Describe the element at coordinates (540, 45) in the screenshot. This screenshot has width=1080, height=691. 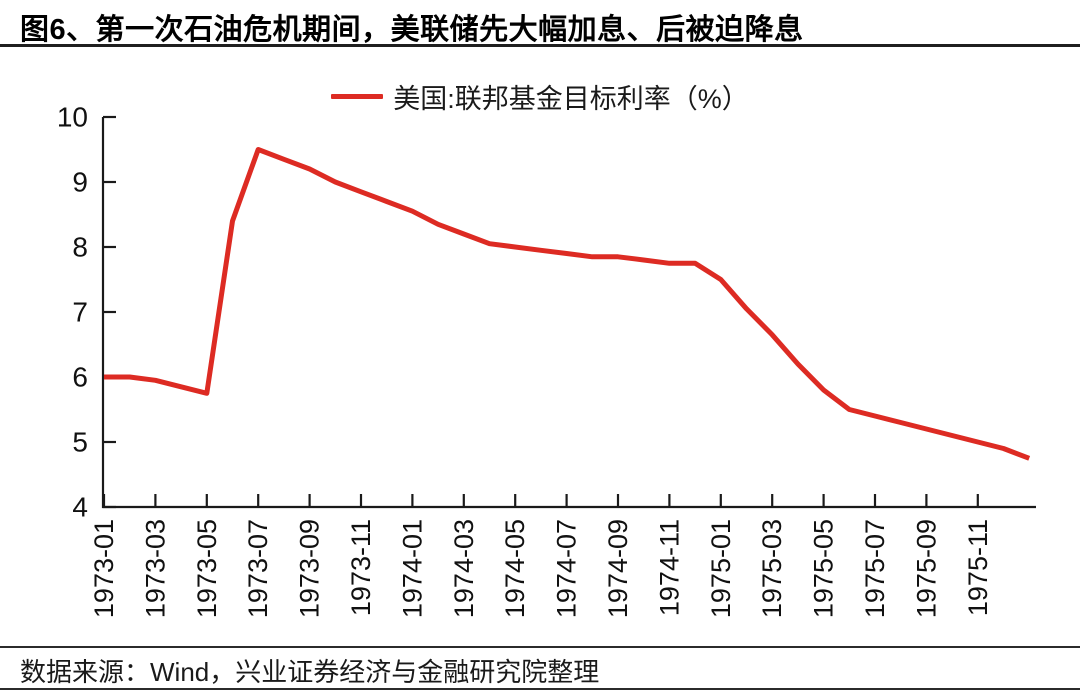
I see `title-rule` at that location.